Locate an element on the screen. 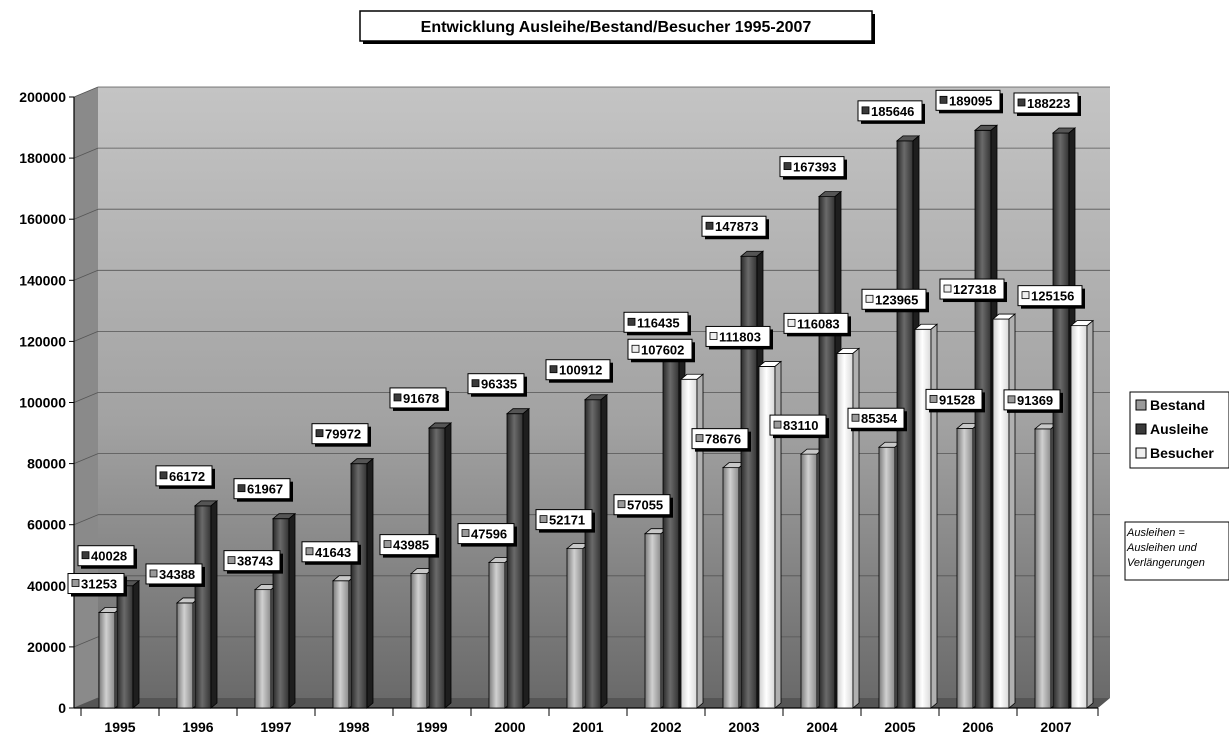 This screenshot has width=1229, height=738. data-label-bestand-1996: 34388 is located at coordinates (175, 575).